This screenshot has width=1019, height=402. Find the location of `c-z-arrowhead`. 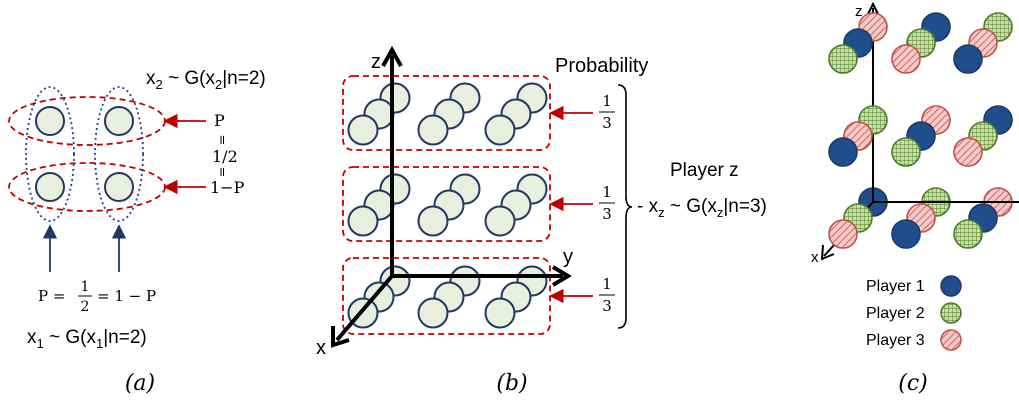

c-z-arrowhead is located at coordinates (873, 9).